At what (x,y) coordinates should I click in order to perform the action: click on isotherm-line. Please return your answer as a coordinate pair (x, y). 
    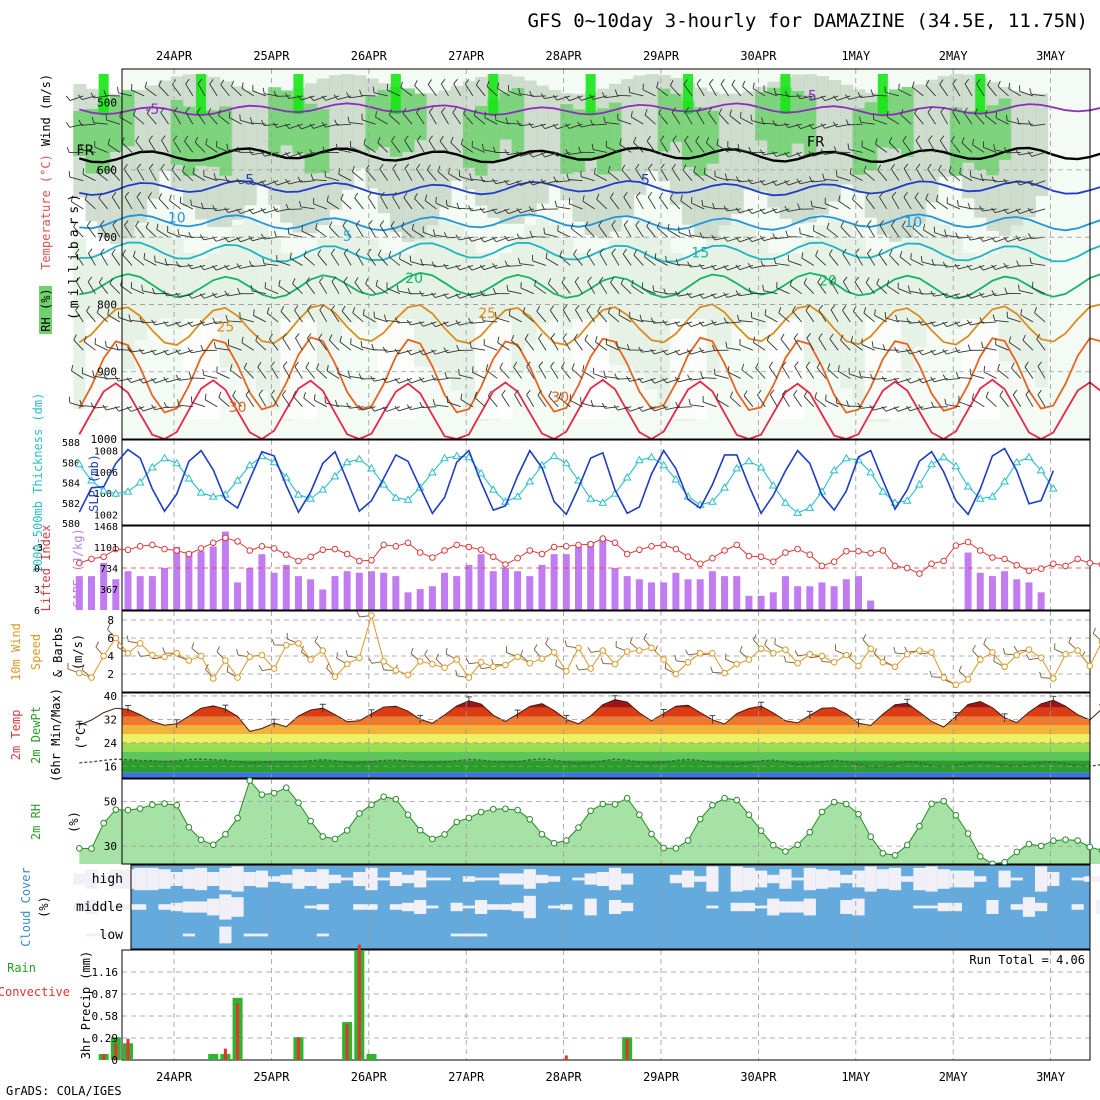
    Looking at the image, I should click on (589, 155).